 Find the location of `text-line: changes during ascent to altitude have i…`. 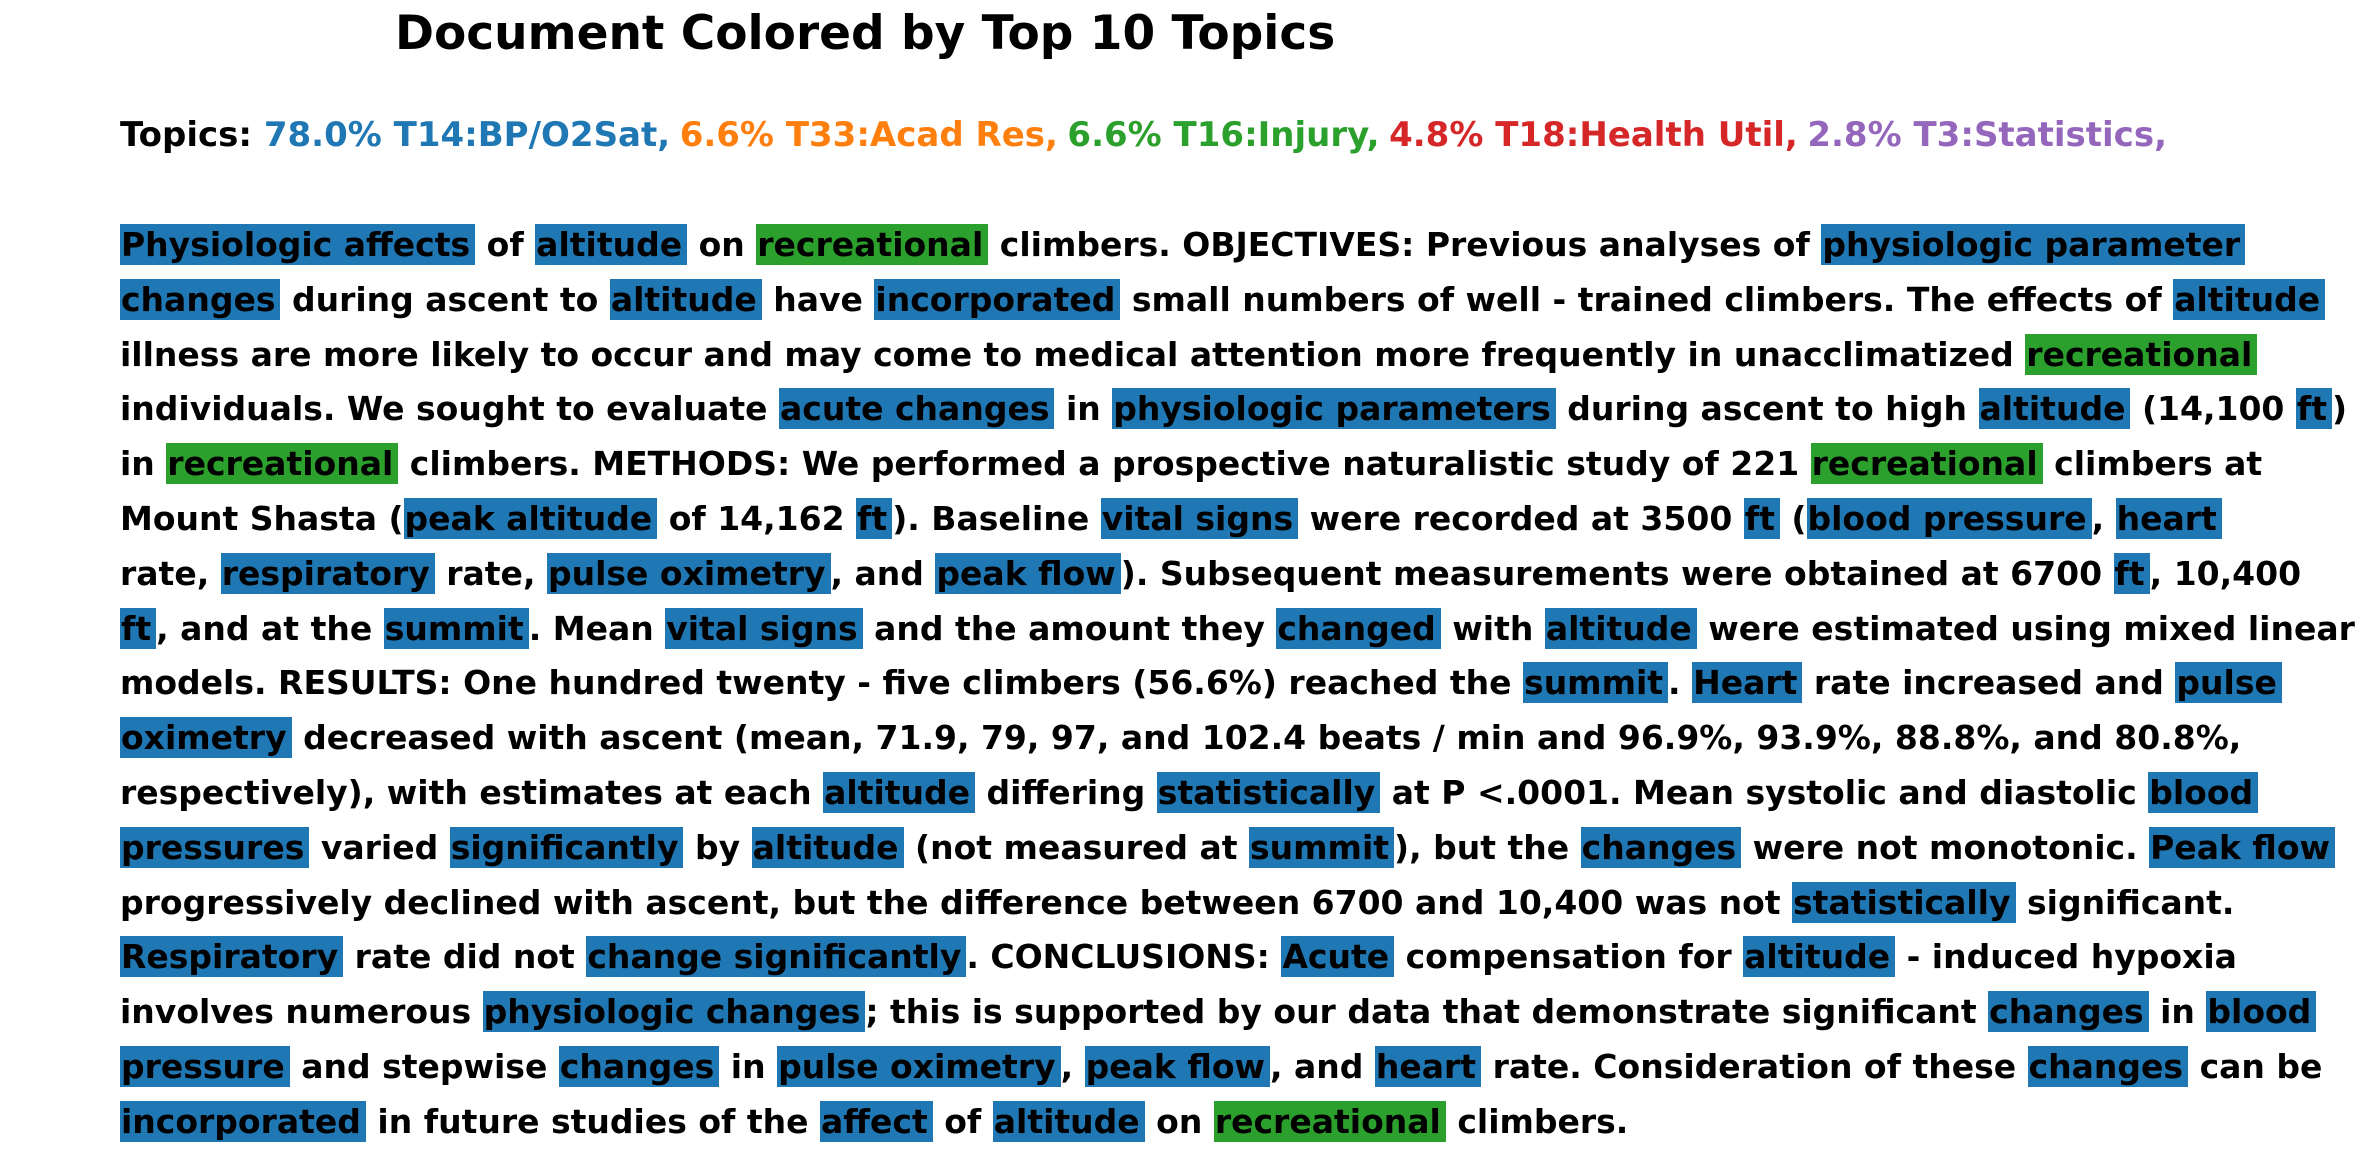

text-line: changes during ascent to altitude have i… is located at coordinates (1245, 300).